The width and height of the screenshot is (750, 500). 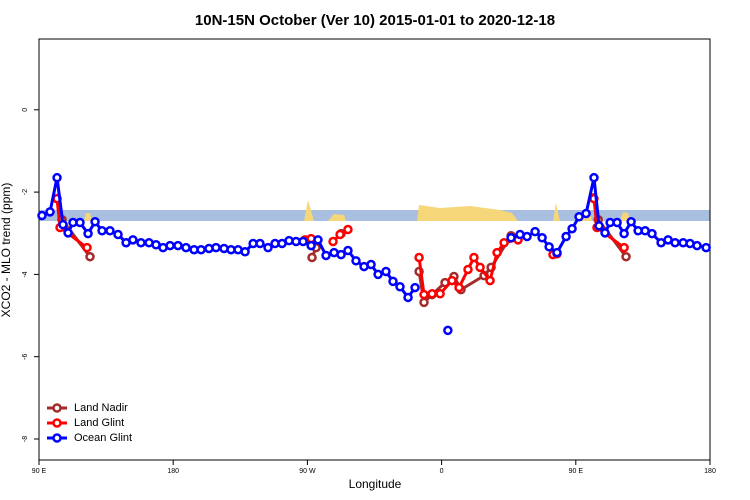 I want to click on y-tick-label: -4, so click(x=25, y=274).